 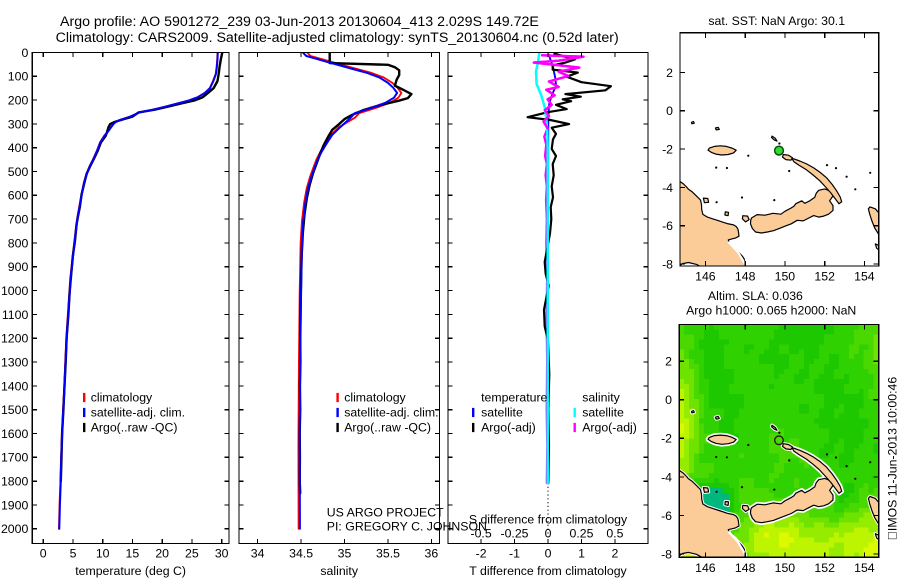 I want to click on svg-text: -1, so click(x=514, y=554).